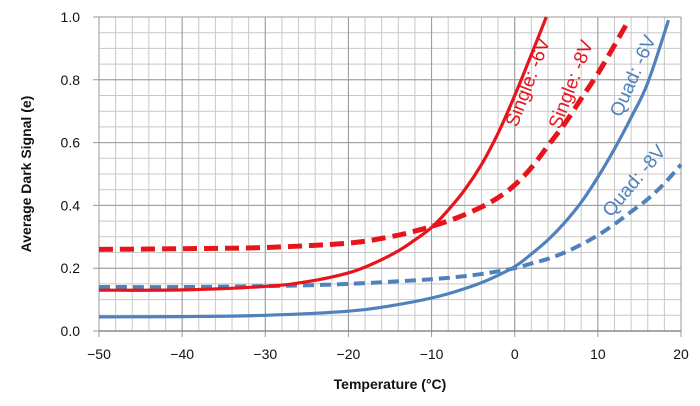 The image size is (700, 406). I want to click on x-tick-label: 0, so click(515, 354).